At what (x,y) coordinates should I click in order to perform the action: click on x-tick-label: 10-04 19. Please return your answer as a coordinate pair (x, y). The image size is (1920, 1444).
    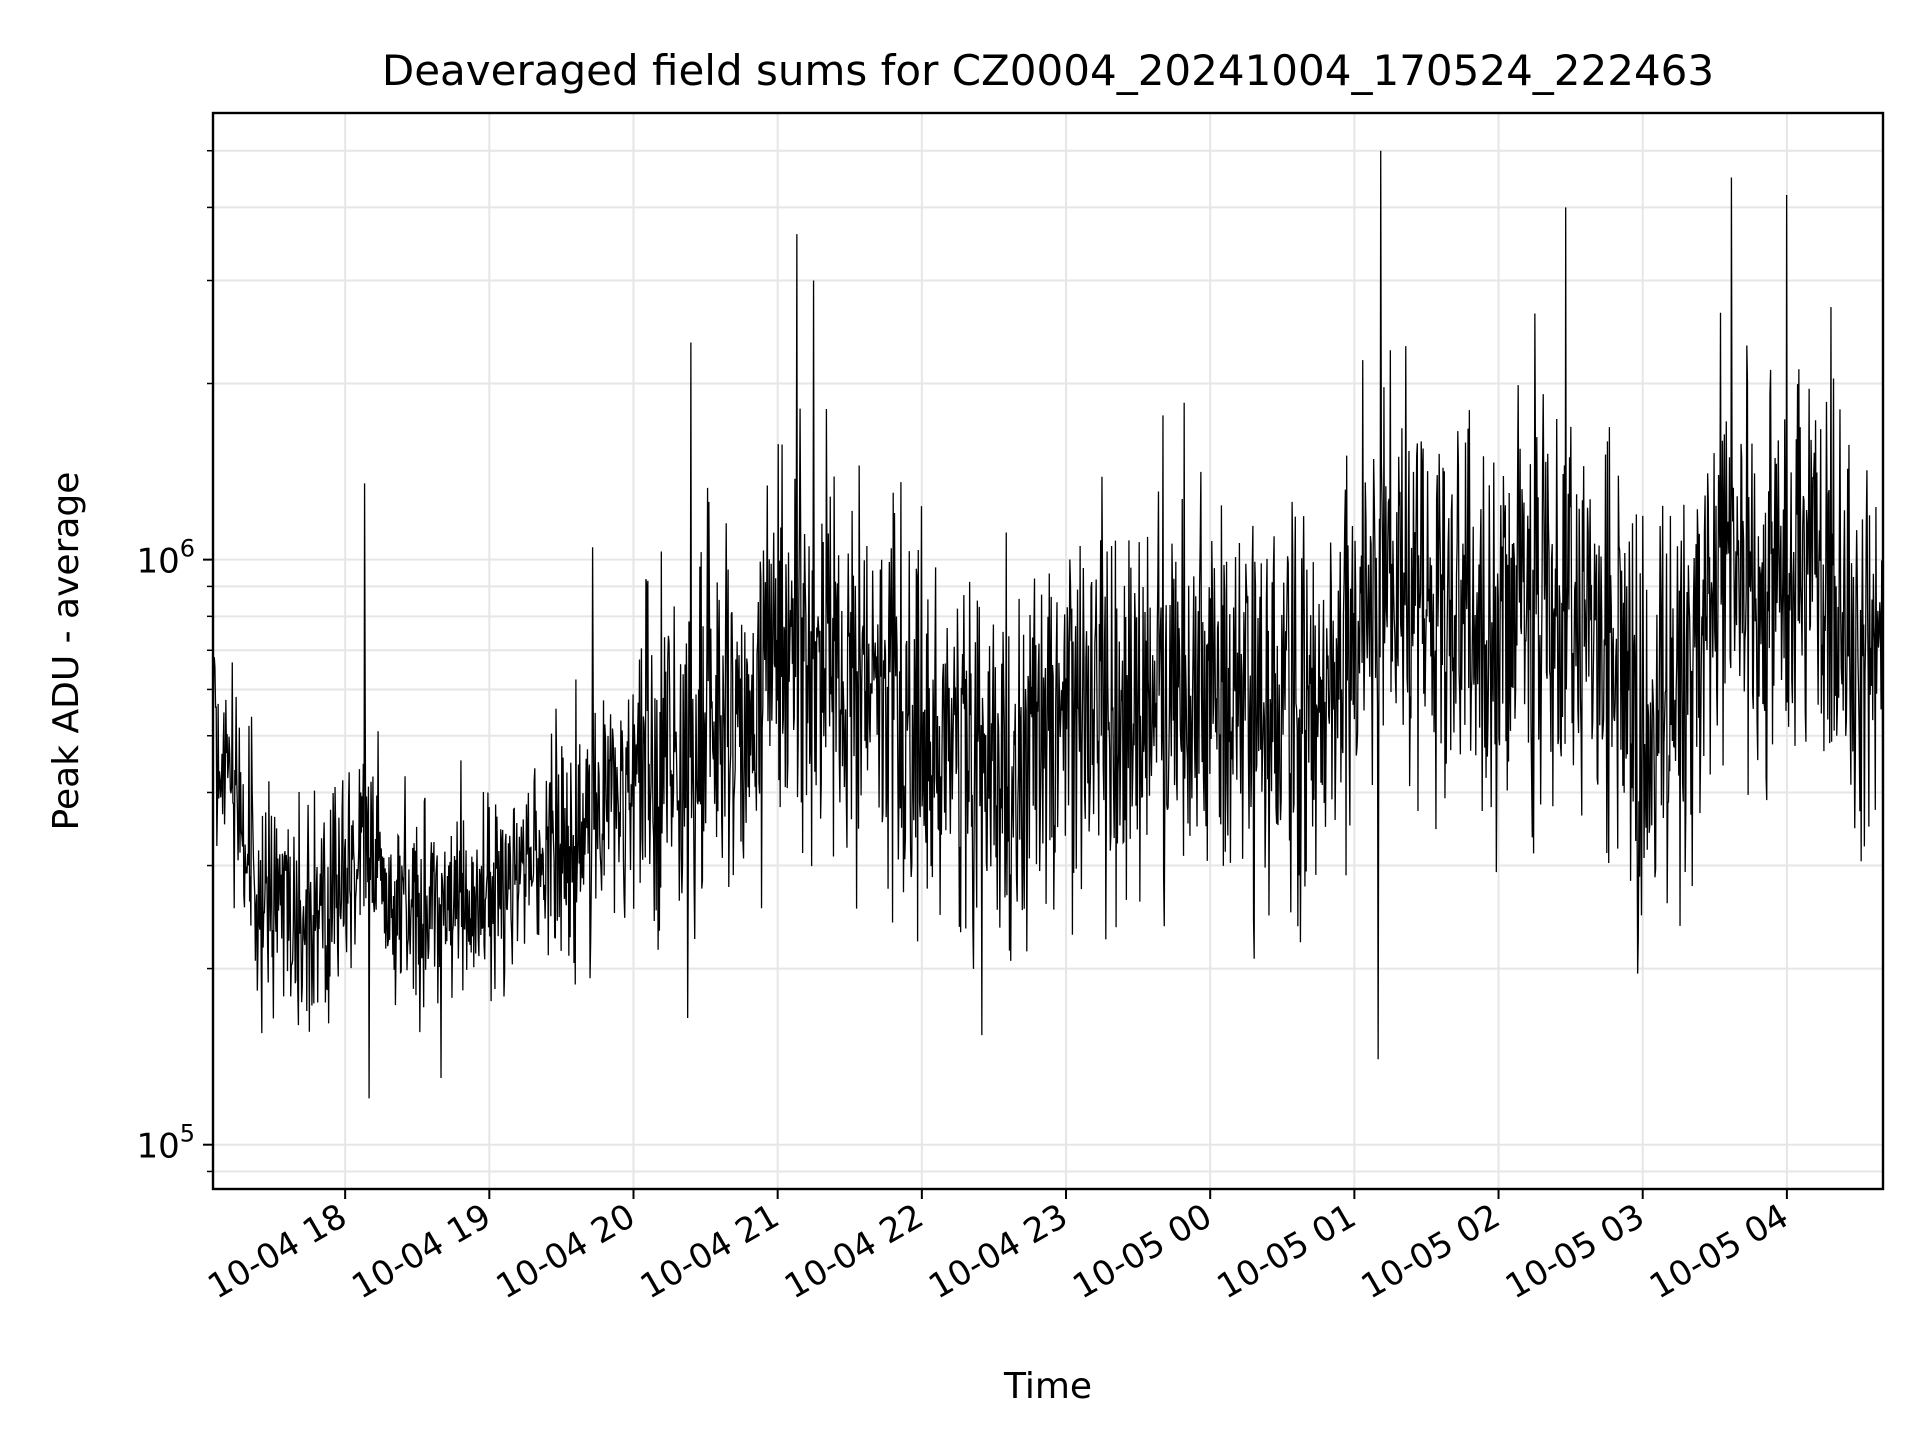
    Looking at the image, I should click on (421, 1251).